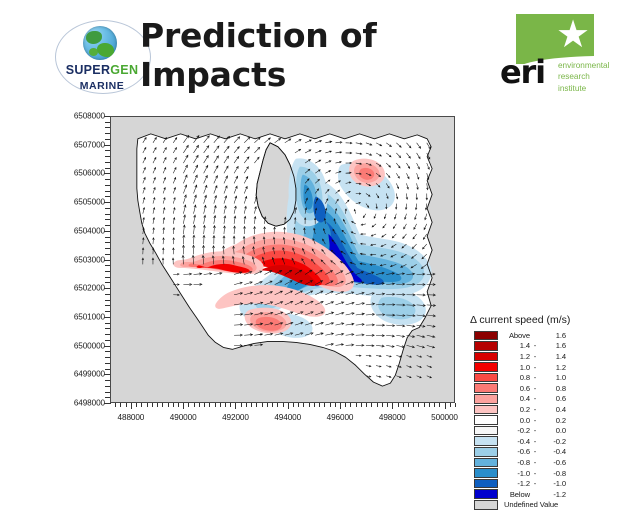 The image size is (638, 510). I want to click on y-axis-tick-label: 6503000, so click(89, 259).